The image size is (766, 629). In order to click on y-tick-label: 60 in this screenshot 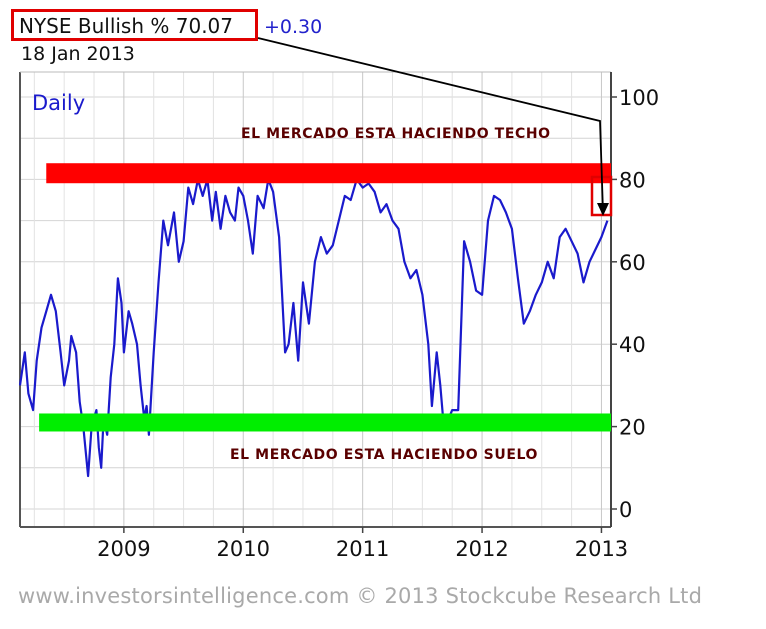, I will do `click(632, 263)`.